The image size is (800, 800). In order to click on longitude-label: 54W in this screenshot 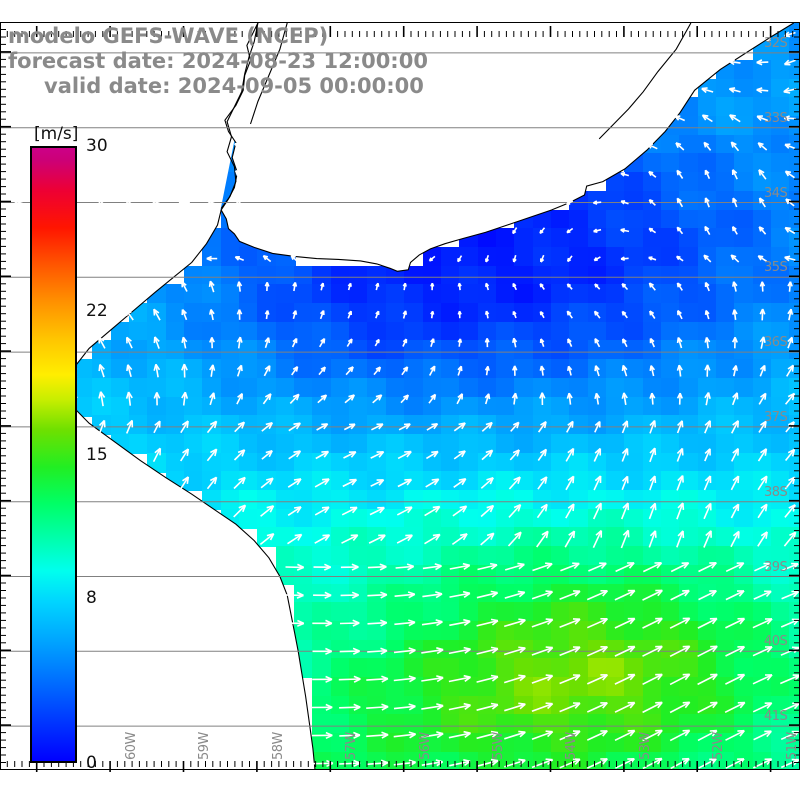, I will do `click(572, 746)`.